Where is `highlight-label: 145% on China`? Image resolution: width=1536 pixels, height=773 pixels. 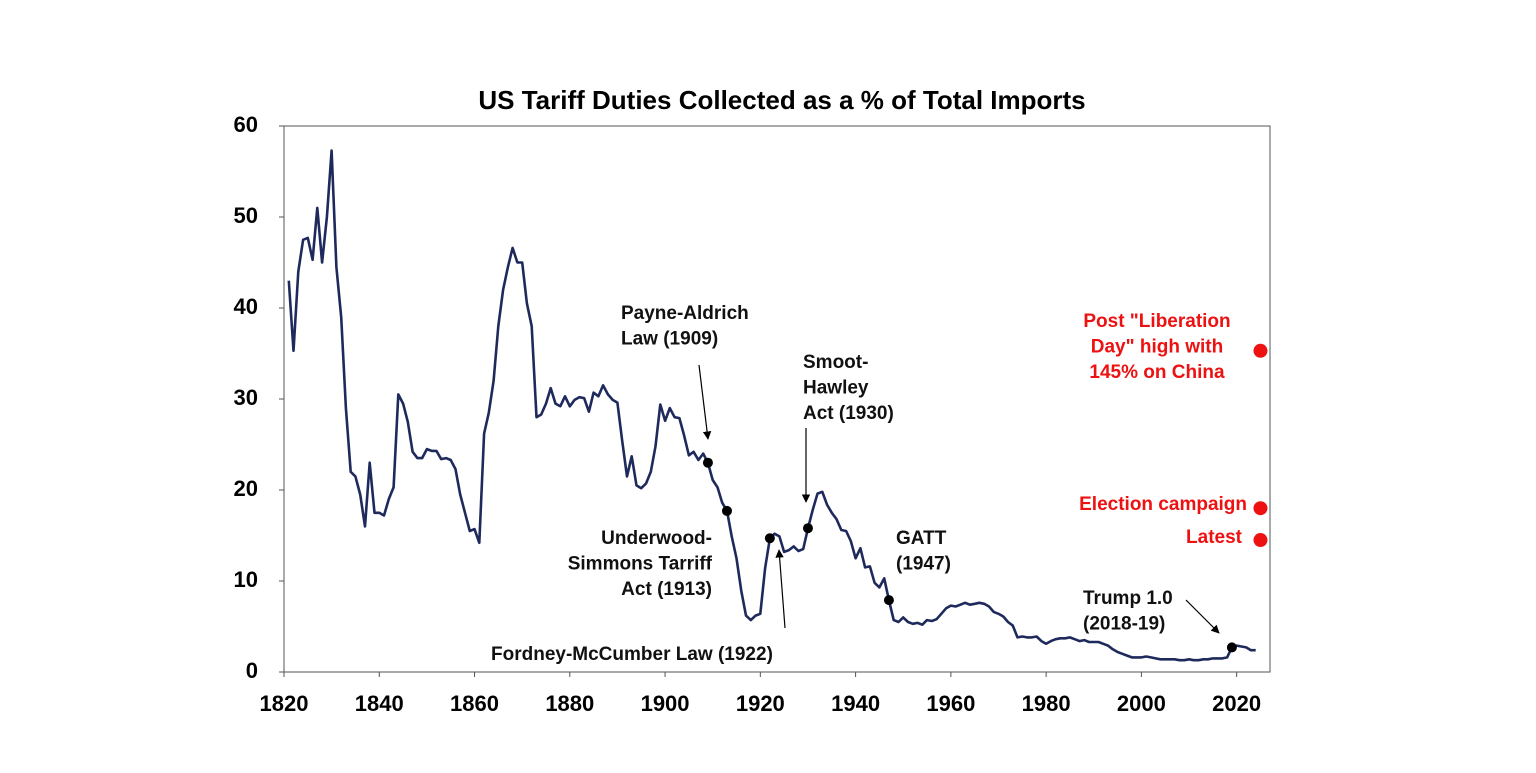 highlight-label: 145% on China is located at coordinates (1157, 372).